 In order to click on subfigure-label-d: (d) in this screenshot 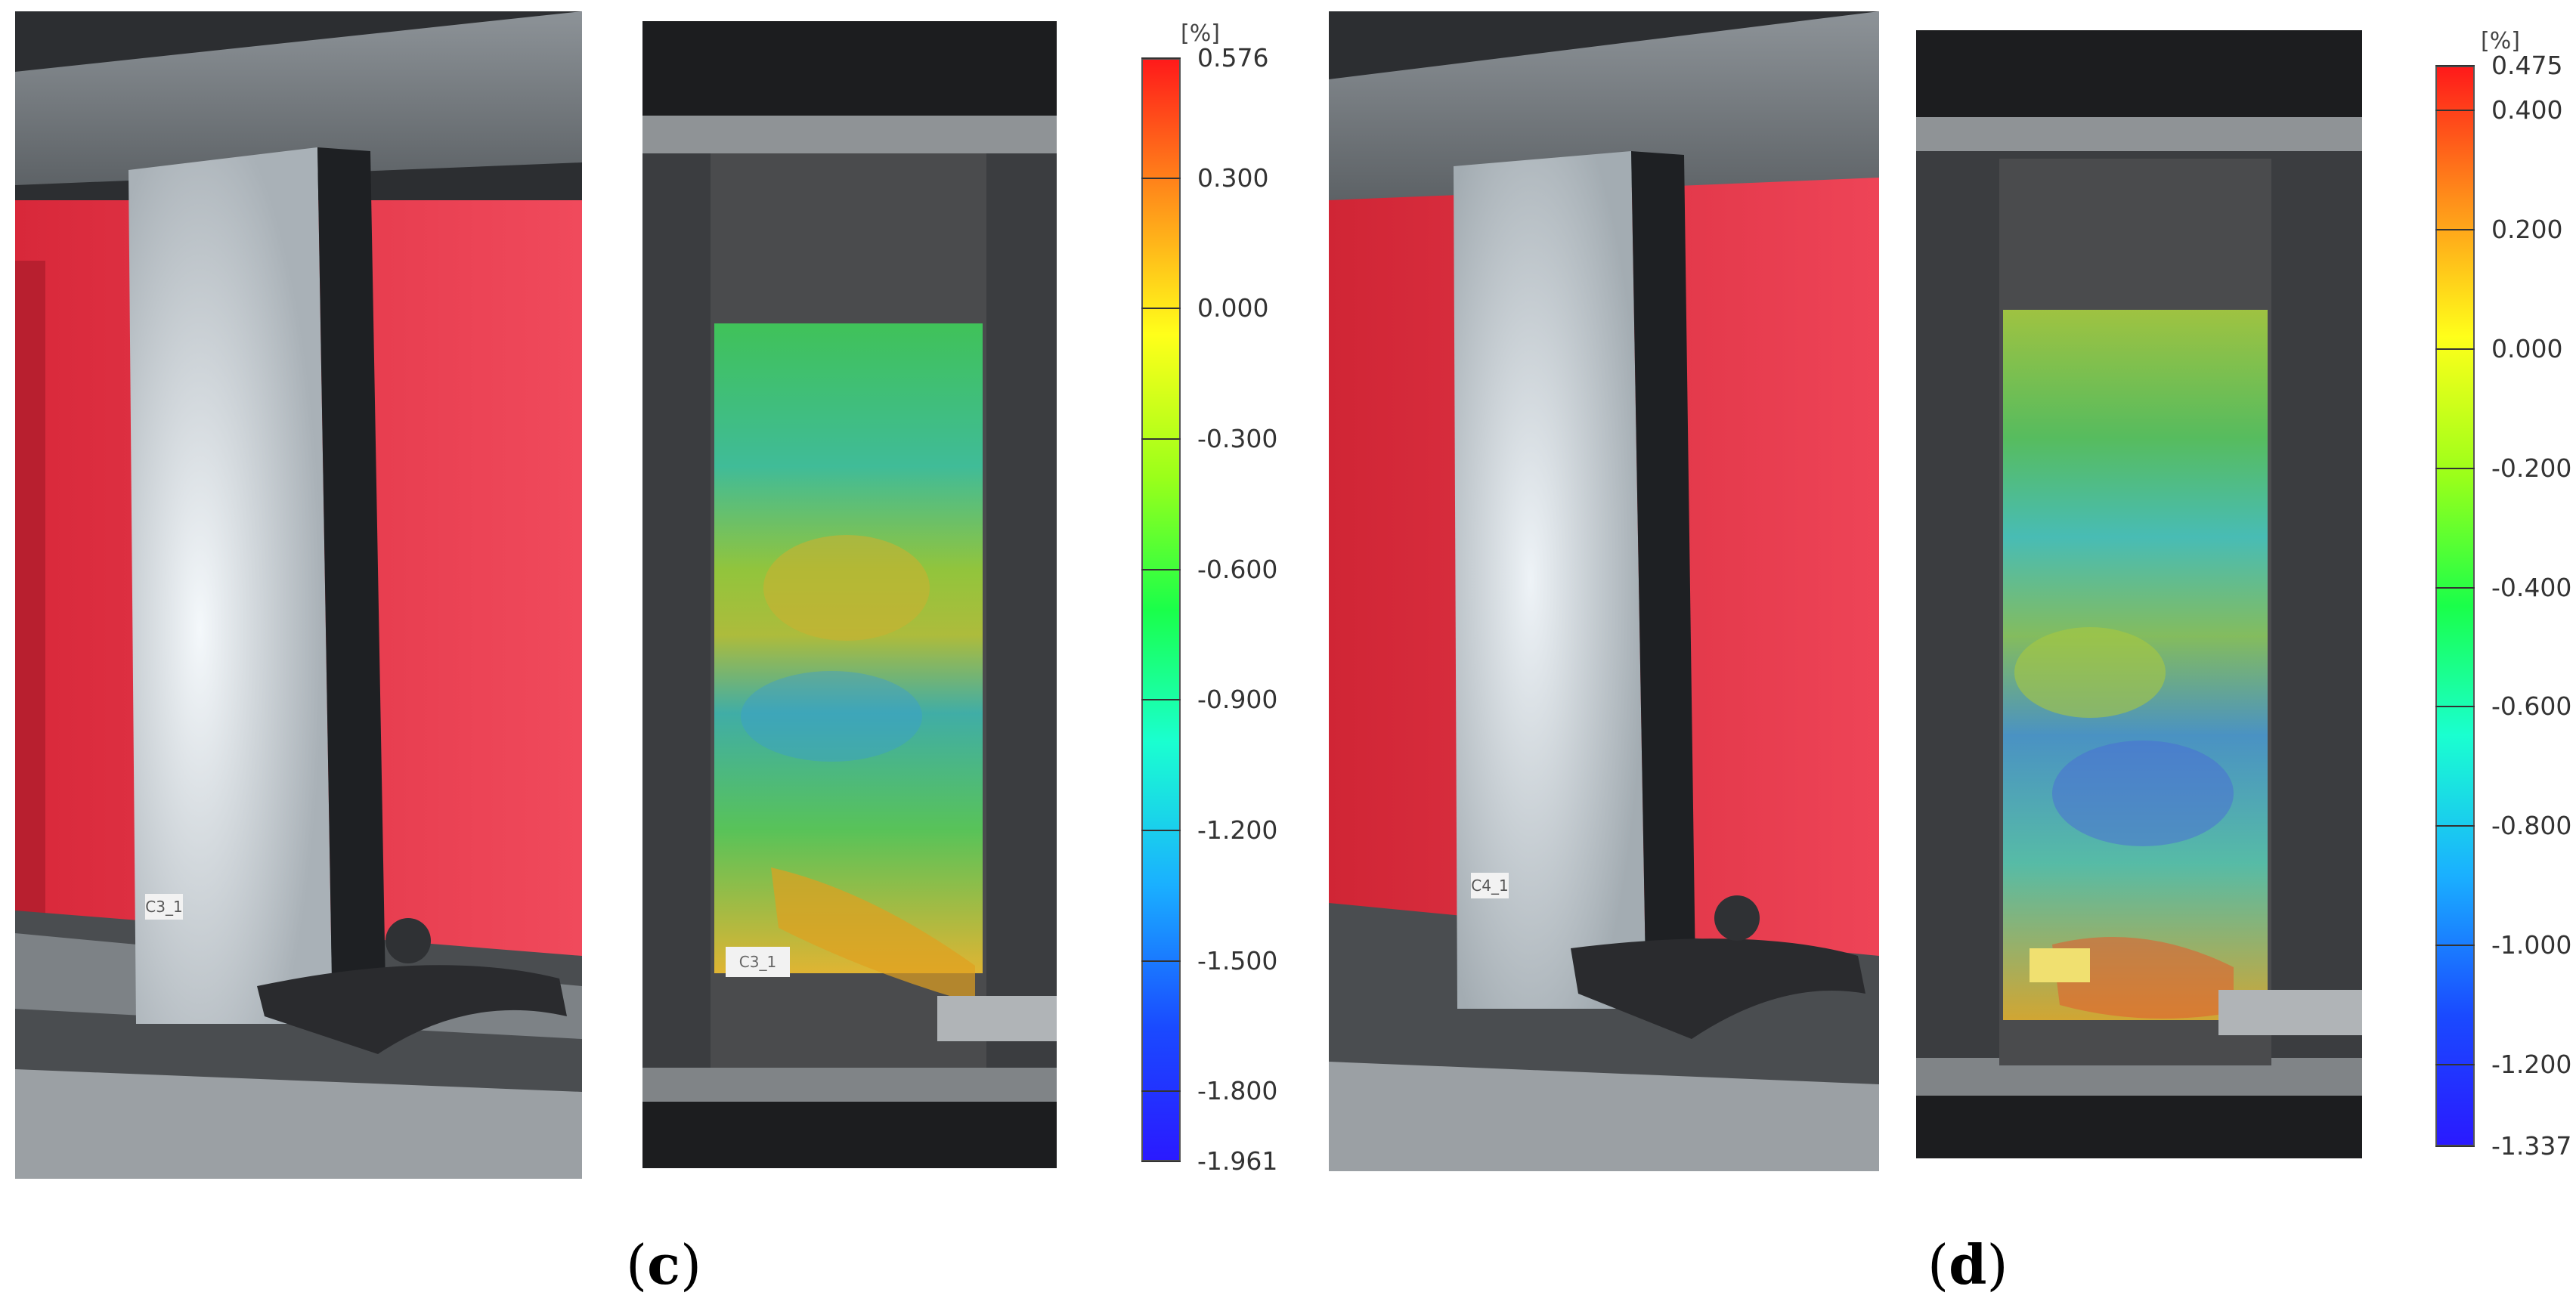, I will do `click(1967, 1266)`.